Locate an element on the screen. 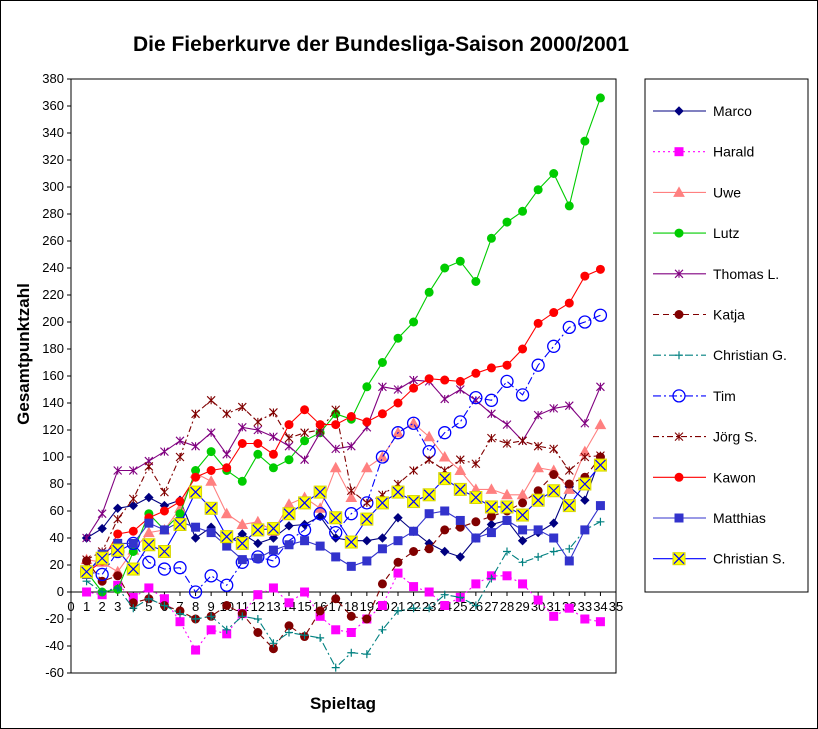 The width and height of the screenshot is (818, 729). legend-item: Christian S. is located at coordinates (719, 559).